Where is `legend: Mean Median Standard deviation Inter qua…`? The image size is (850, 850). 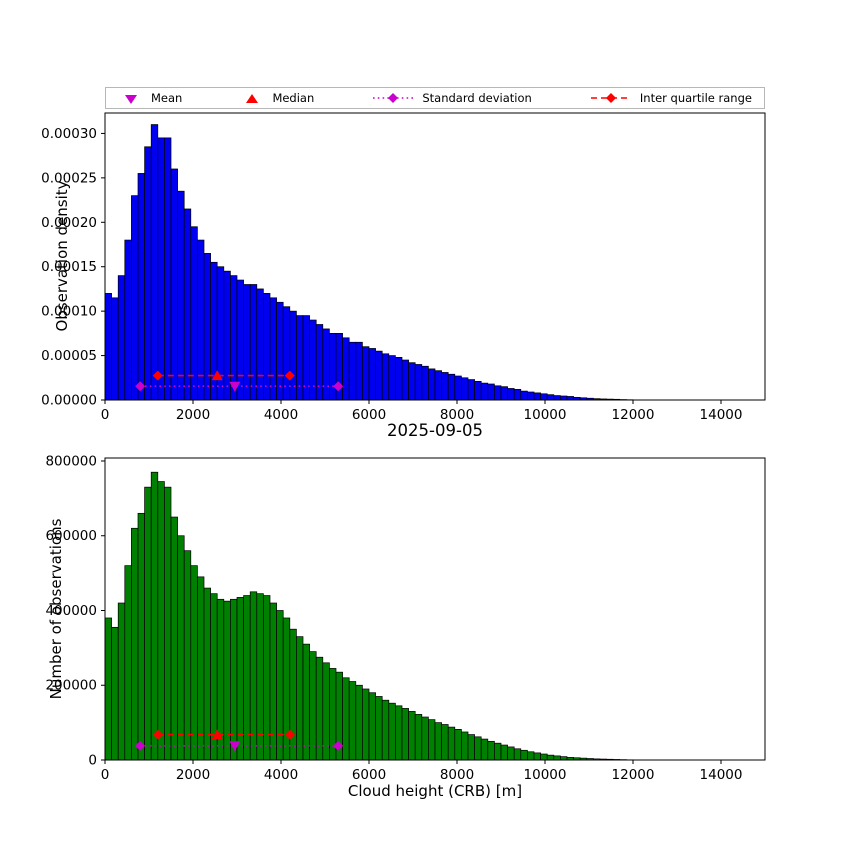
legend: Mean Median Standard deviation Inter qua… is located at coordinates (435, 98).